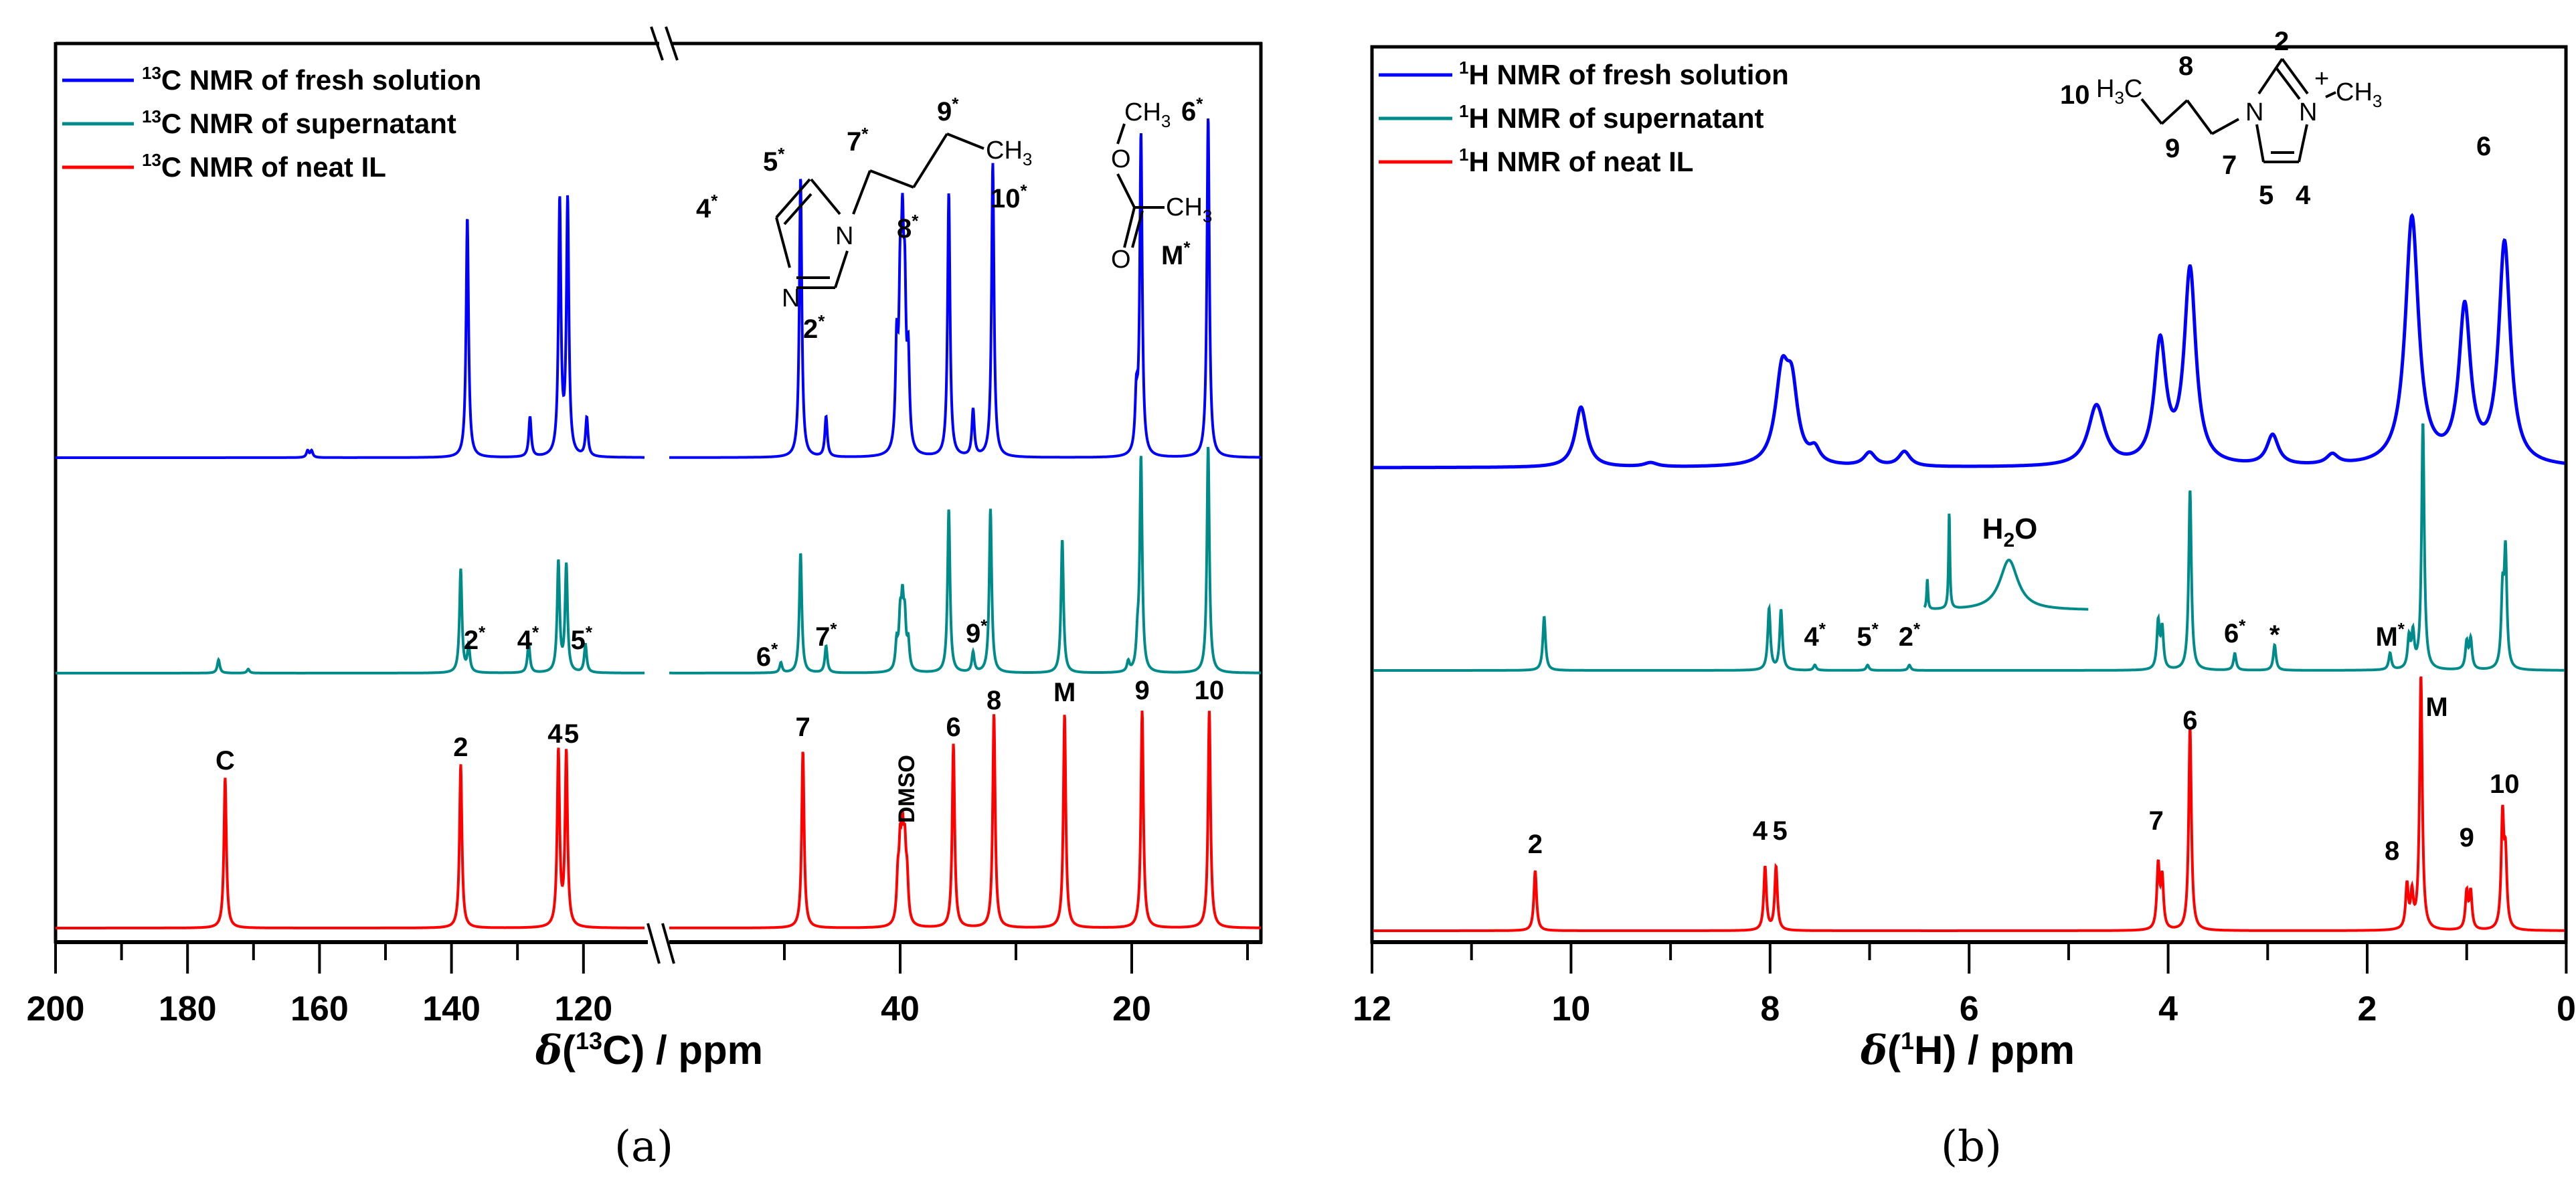 This screenshot has height=1181, width=2576. What do you see at coordinates (350, 327) in the screenshot?
I see `spectrum-fresh-left-segment` at bounding box center [350, 327].